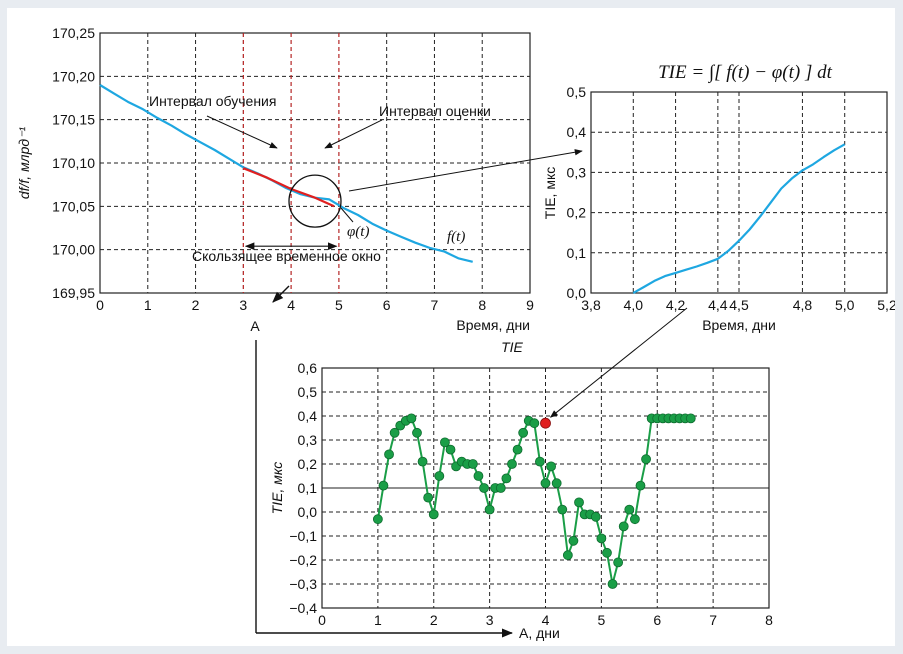 The image size is (903, 654). Describe the element at coordinates (657, 620) in the screenshot. I see `x-tick-label-2-6: 6` at that location.